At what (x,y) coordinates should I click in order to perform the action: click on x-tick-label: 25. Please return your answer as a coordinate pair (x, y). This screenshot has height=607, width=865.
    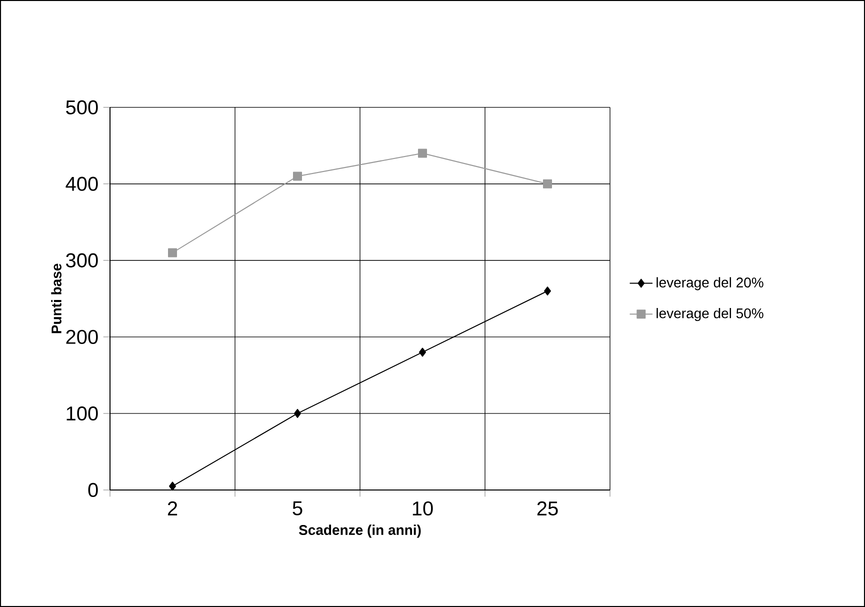
    Looking at the image, I should click on (547, 508).